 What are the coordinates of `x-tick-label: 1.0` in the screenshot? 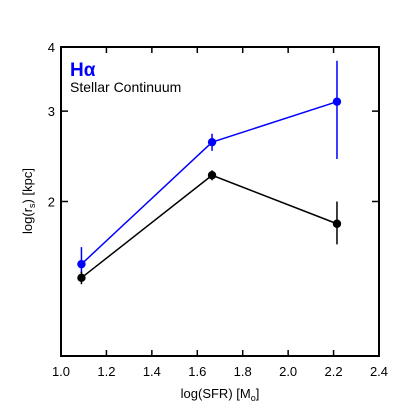 It's located at (61, 371).